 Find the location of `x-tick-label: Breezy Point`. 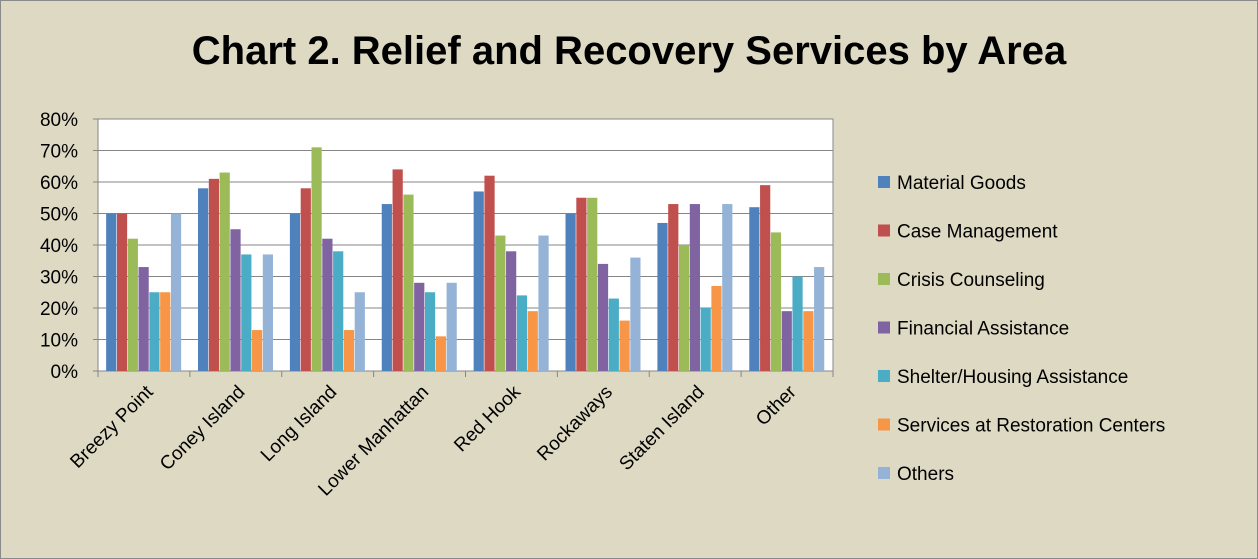

x-tick-label: Breezy Point is located at coordinates (112, 427).